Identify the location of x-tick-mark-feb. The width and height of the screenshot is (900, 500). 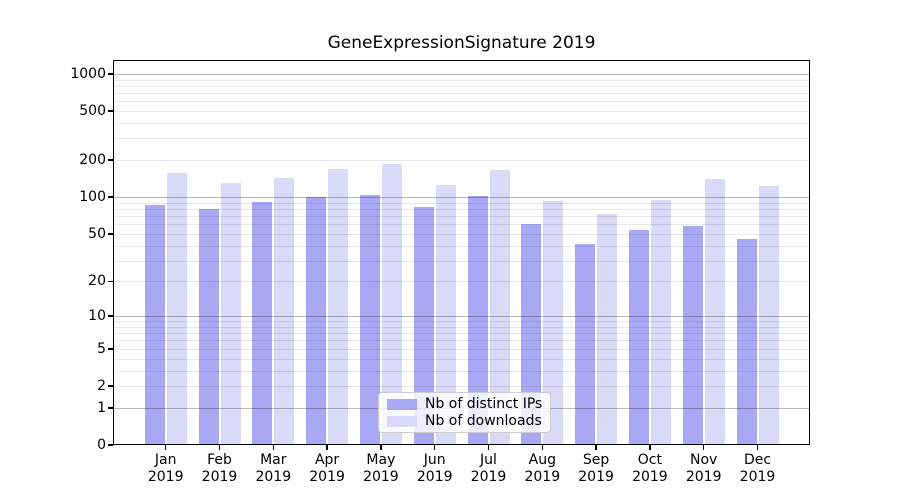
(219, 447).